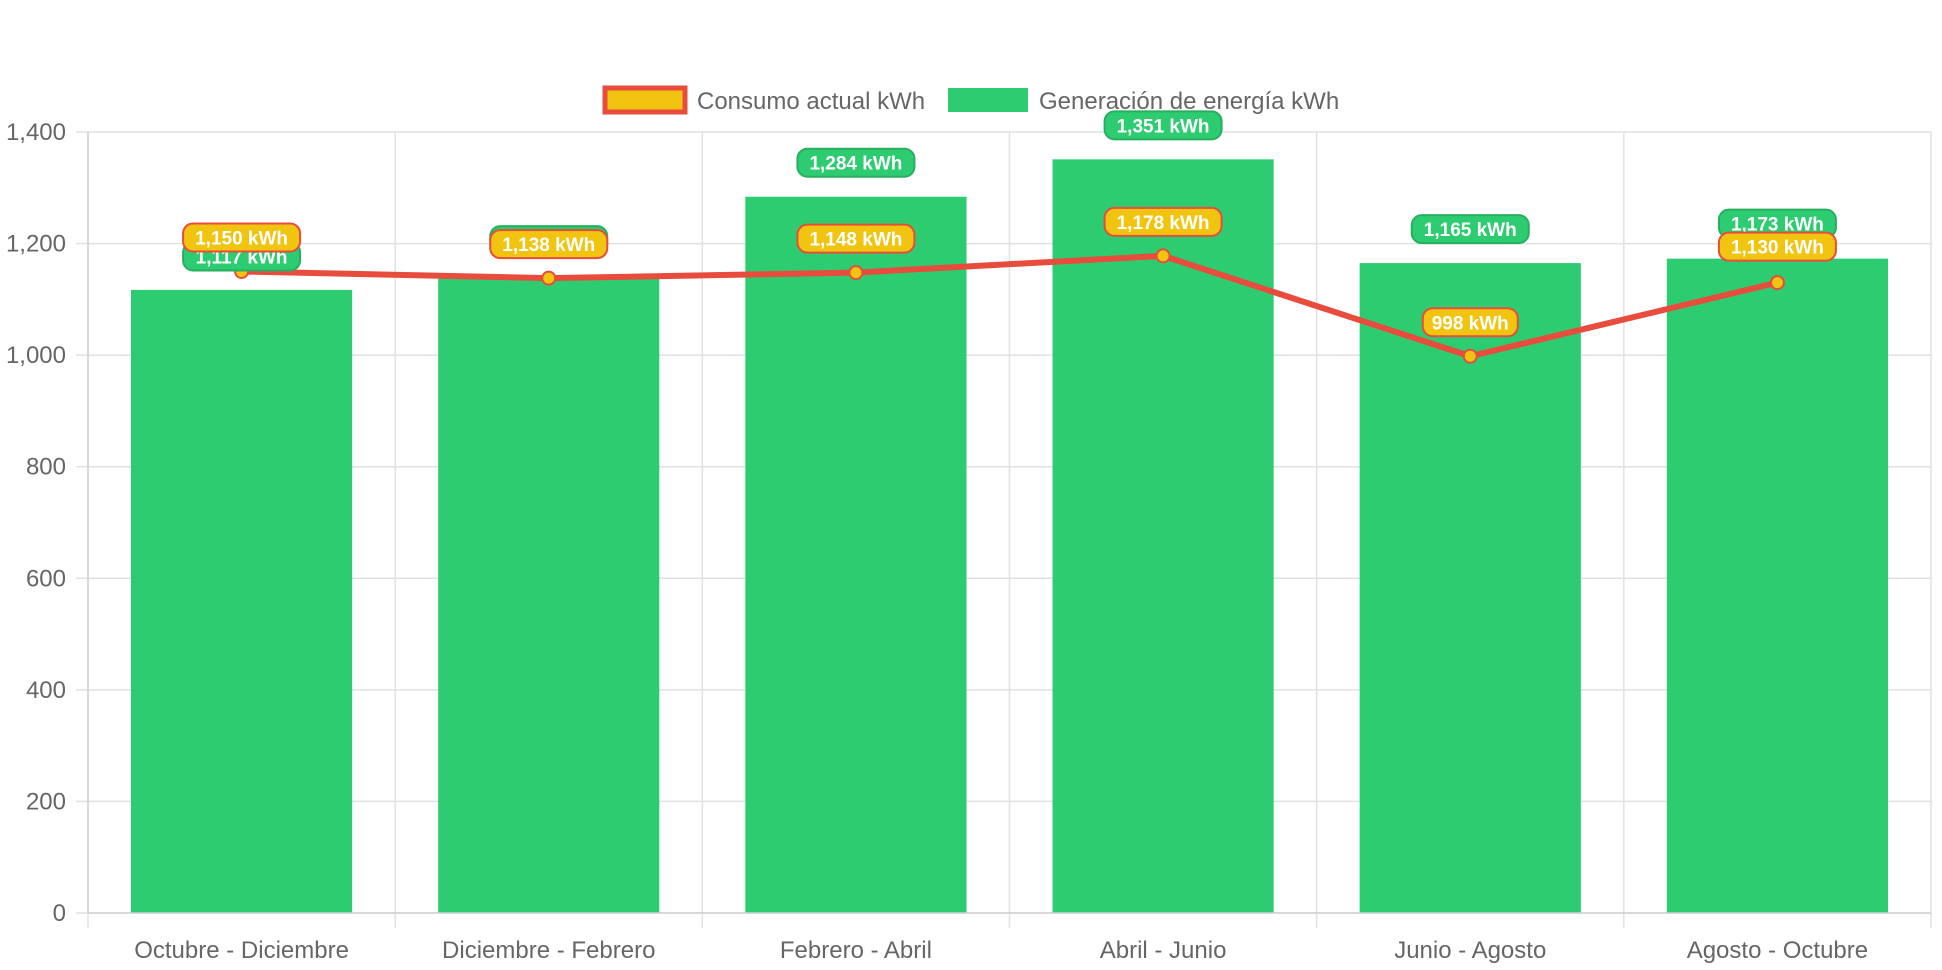  Describe the element at coordinates (46, 578) in the screenshot. I see `y-tick-label: 600` at that location.